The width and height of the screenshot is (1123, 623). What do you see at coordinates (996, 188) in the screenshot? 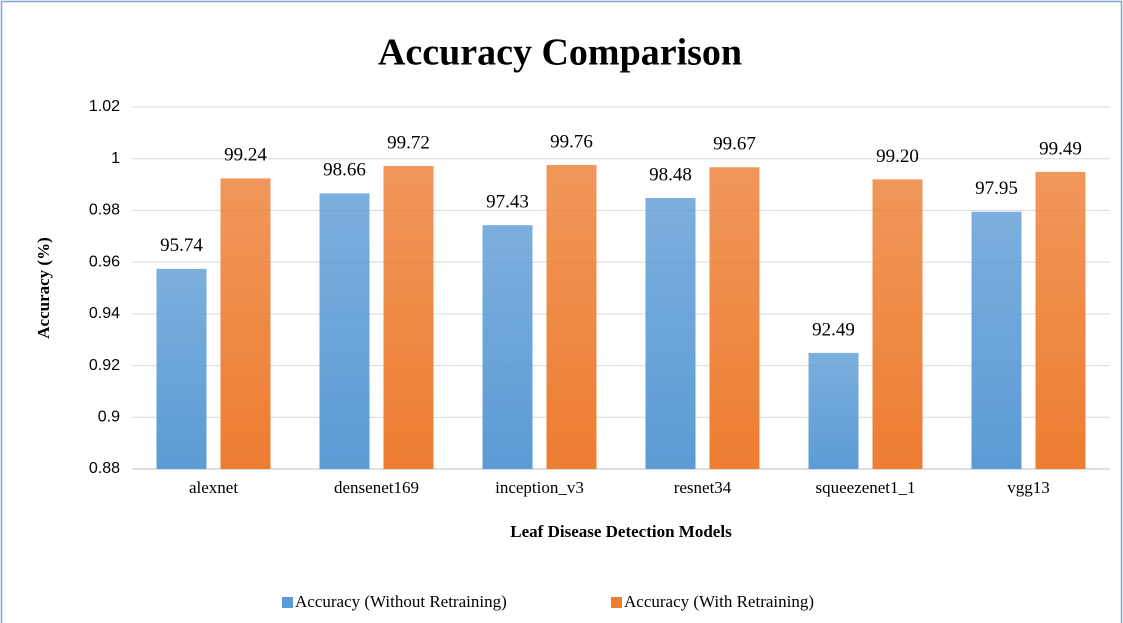
I see `data-label: 97.95` at bounding box center [996, 188].